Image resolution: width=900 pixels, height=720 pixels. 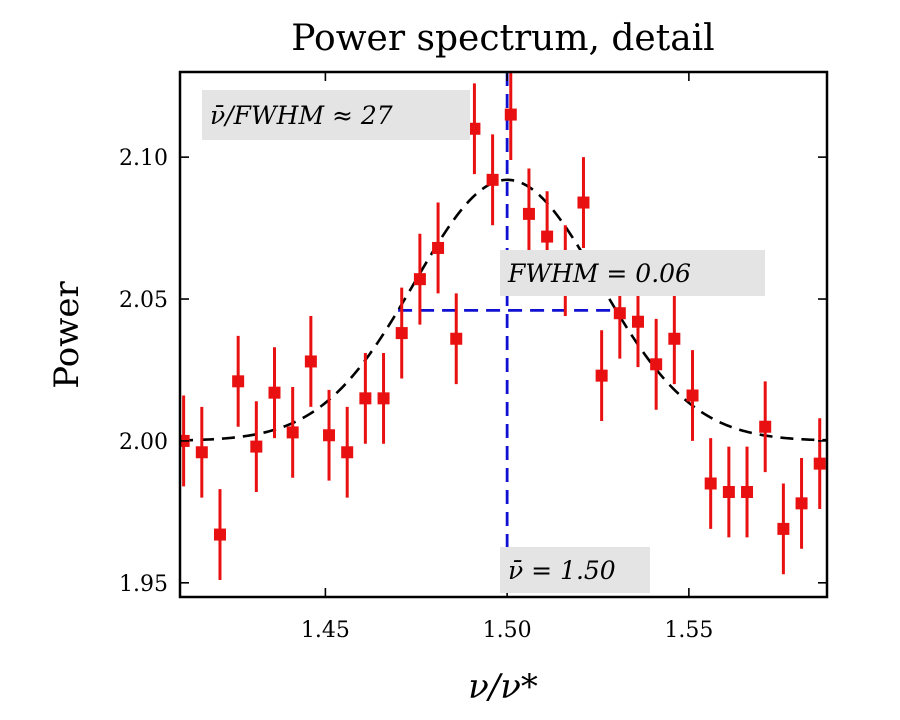 I want to click on x-tick-label: 1.50, so click(x=507, y=630).